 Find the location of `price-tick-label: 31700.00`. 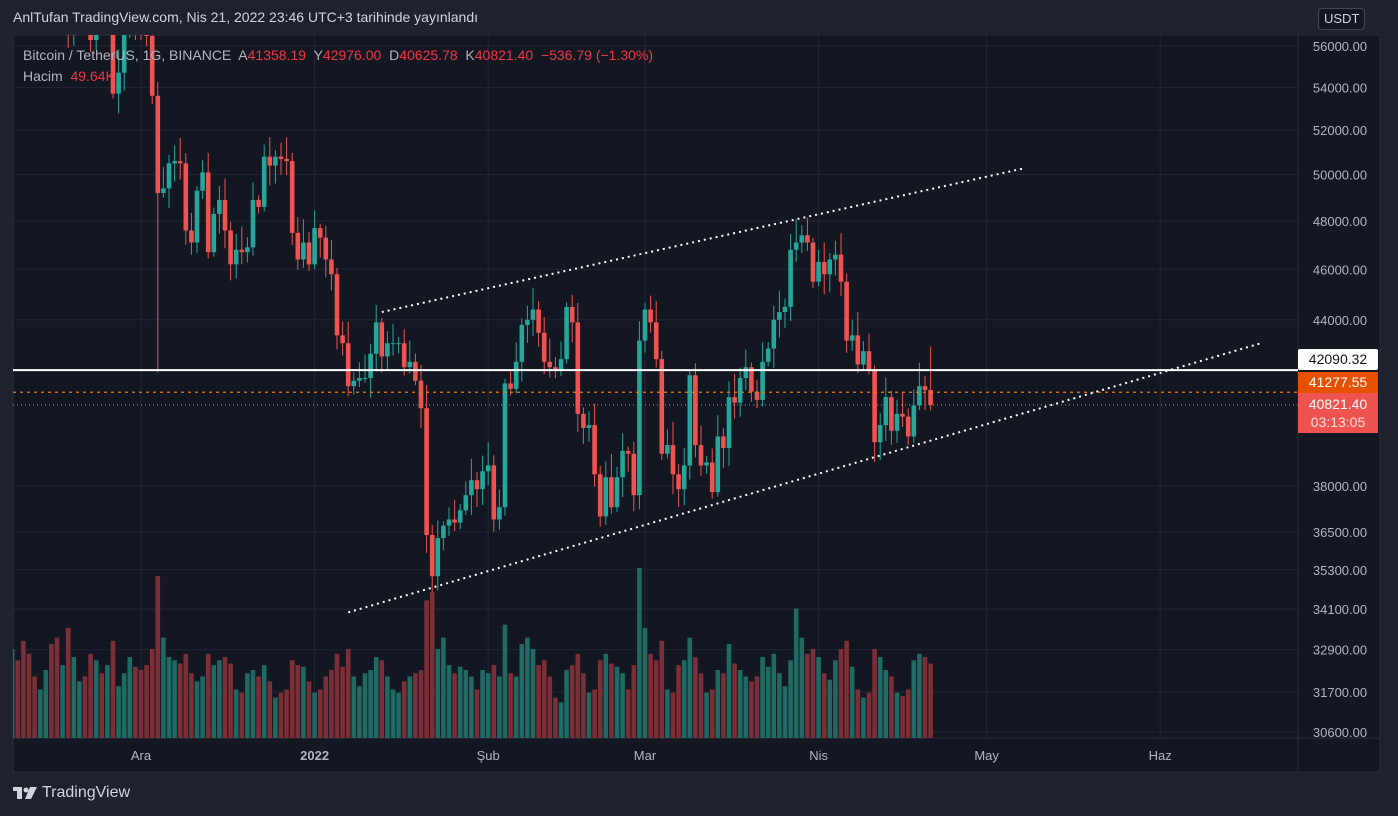

price-tick-label: 31700.00 is located at coordinates (1340, 692).